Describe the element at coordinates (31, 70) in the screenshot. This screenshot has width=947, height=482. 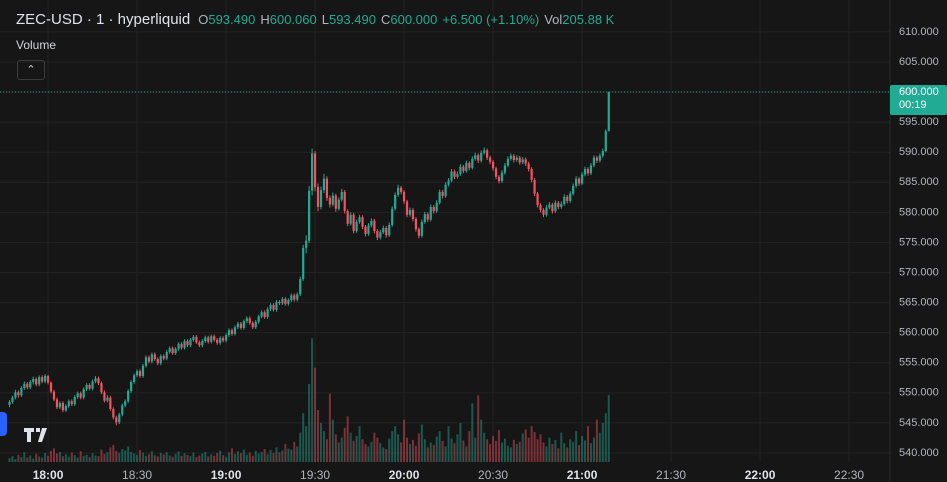
I see `collapse-button: ⌃` at that location.